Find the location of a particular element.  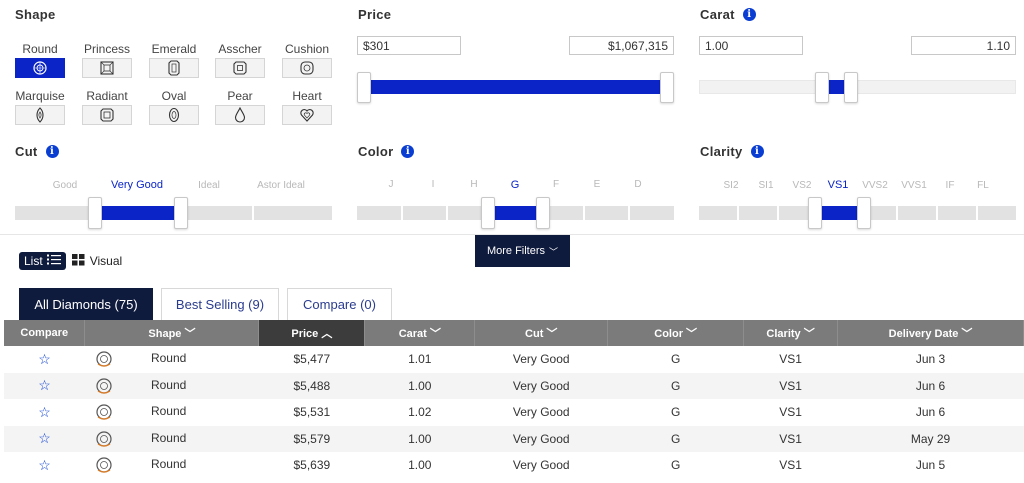

row-price: $5,531 is located at coordinates (312, 412).